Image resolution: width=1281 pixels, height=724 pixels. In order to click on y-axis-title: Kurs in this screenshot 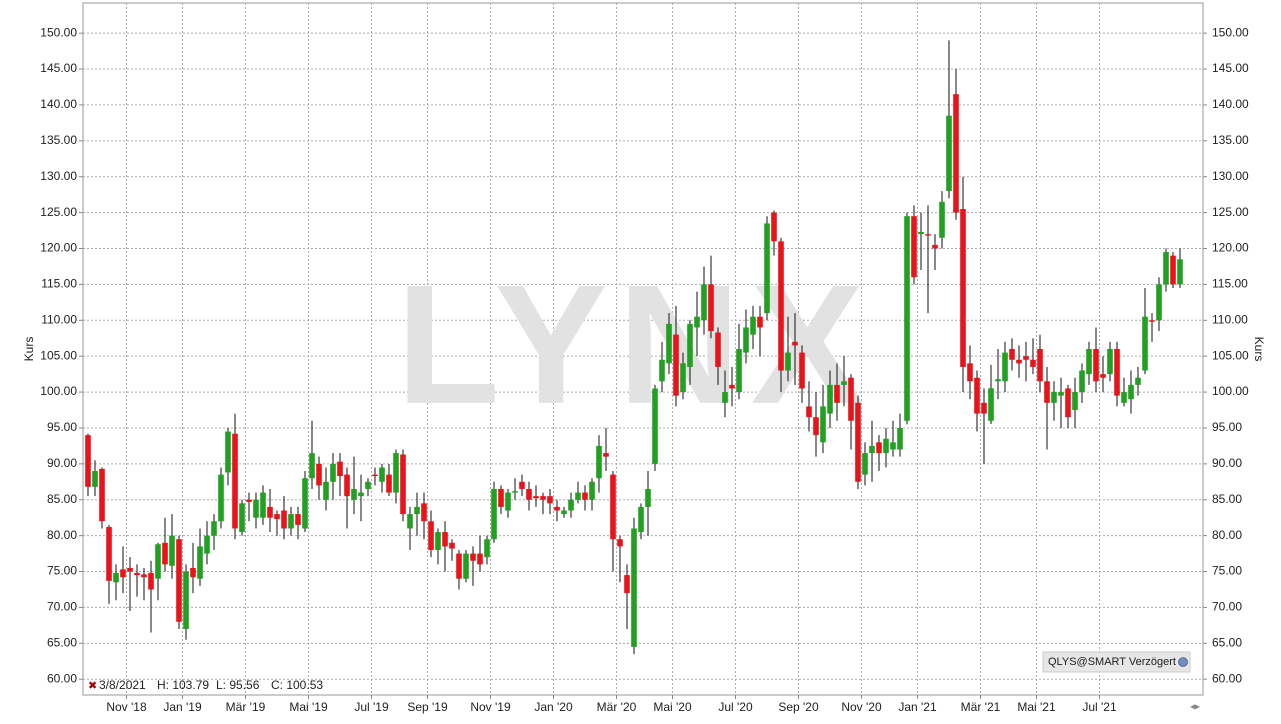, I will do `click(29, 349)`.